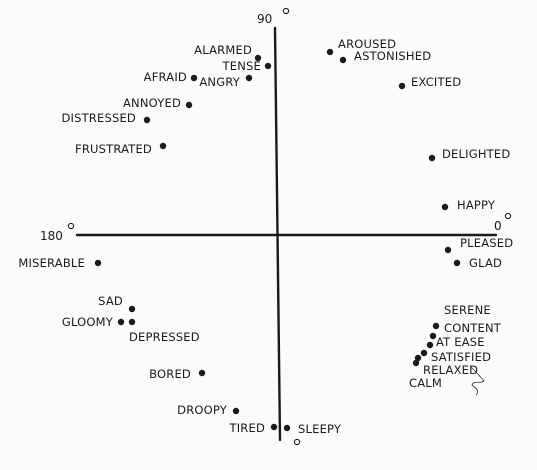  I want to click on affect-point-excited, so click(402, 86).